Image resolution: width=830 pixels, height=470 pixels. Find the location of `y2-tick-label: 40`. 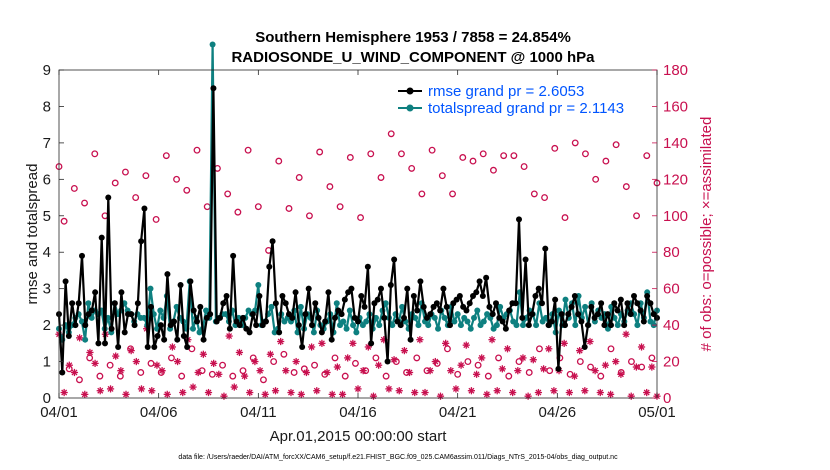

y2-tick-label: 40 is located at coordinates (671, 325).